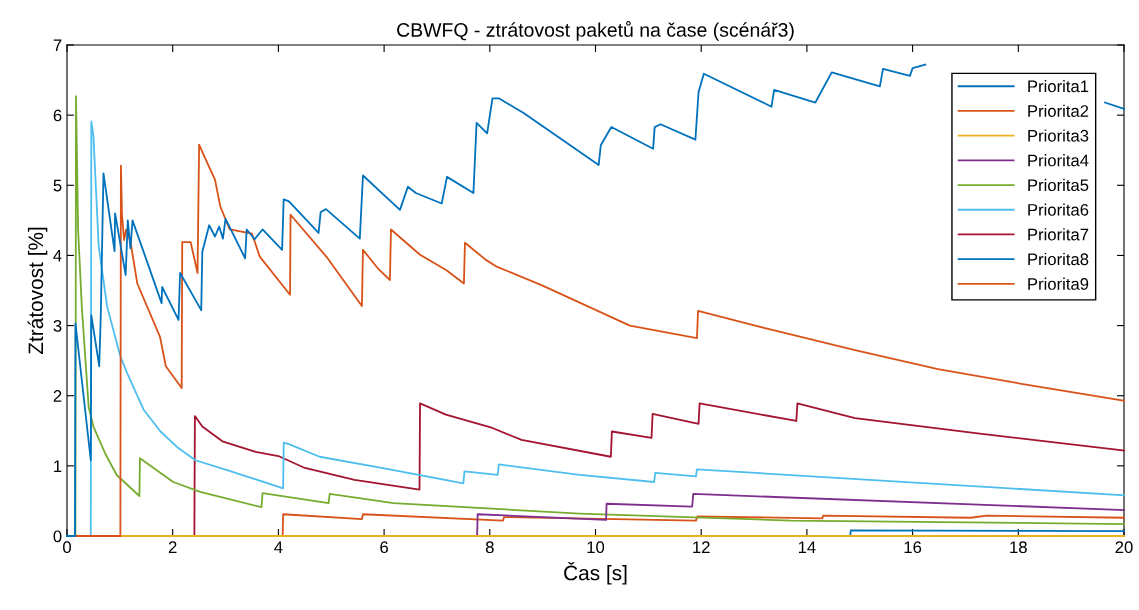 This screenshot has height=610, width=1139. I want to click on legend-label: Priorita6, so click(1058, 209).